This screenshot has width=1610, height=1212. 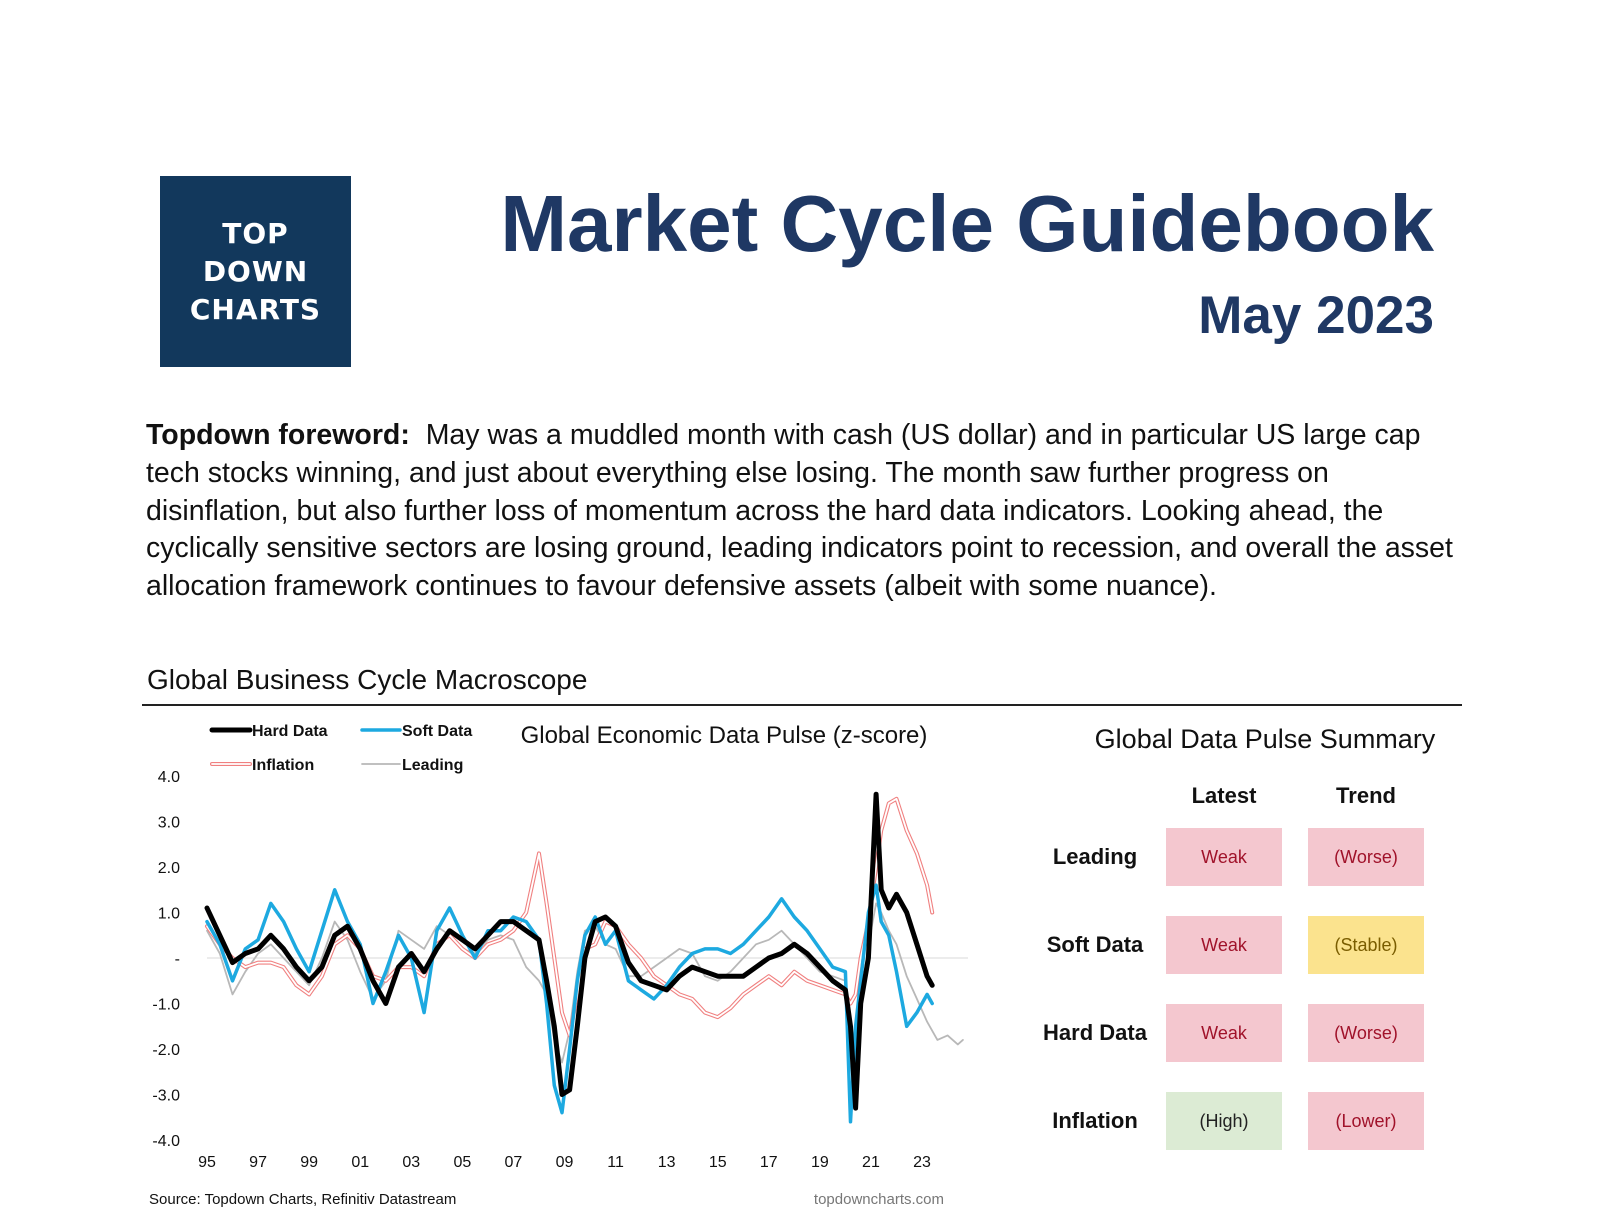 I want to click on legend-label: Inflation, so click(x=283, y=765).